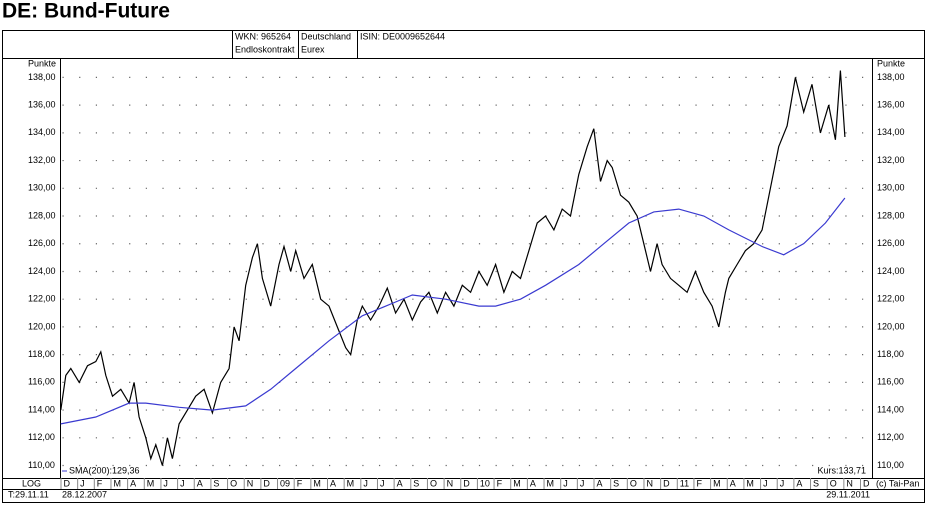 Image resolution: width=928 pixels, height=517 pixels. Describe the element at coordinates (42, 215) in the screenshot. I see `y-tick-label: 128,00` at that location.